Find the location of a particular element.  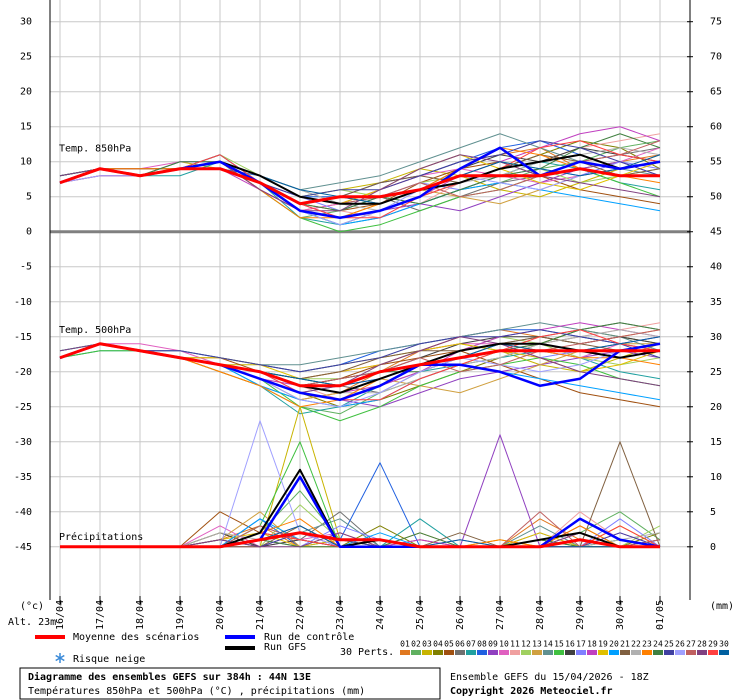

info-box is located at coordinates (230, 683).